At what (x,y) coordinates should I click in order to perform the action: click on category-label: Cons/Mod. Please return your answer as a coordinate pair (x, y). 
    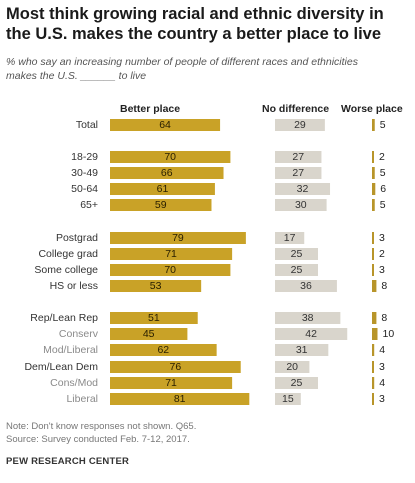
    Looking at the image, I should click on (74, 383).